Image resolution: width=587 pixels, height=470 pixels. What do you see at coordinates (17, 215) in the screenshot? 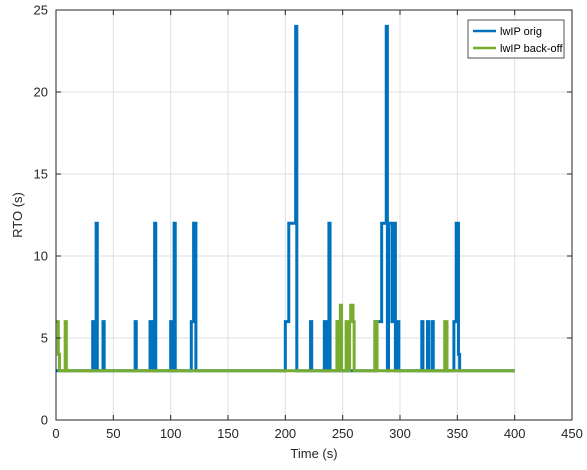
I see `y-axis-title: RTO (s)` at bounding box center [17, 215].